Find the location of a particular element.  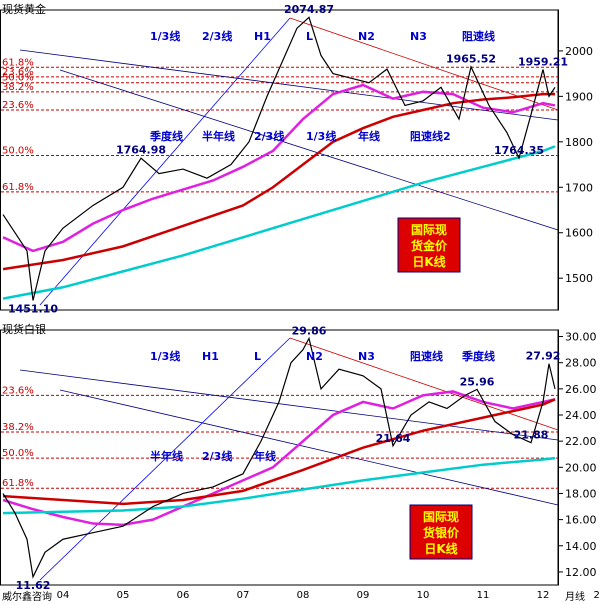

price-annotation: 21.88 is located at coordinates (531, 435).